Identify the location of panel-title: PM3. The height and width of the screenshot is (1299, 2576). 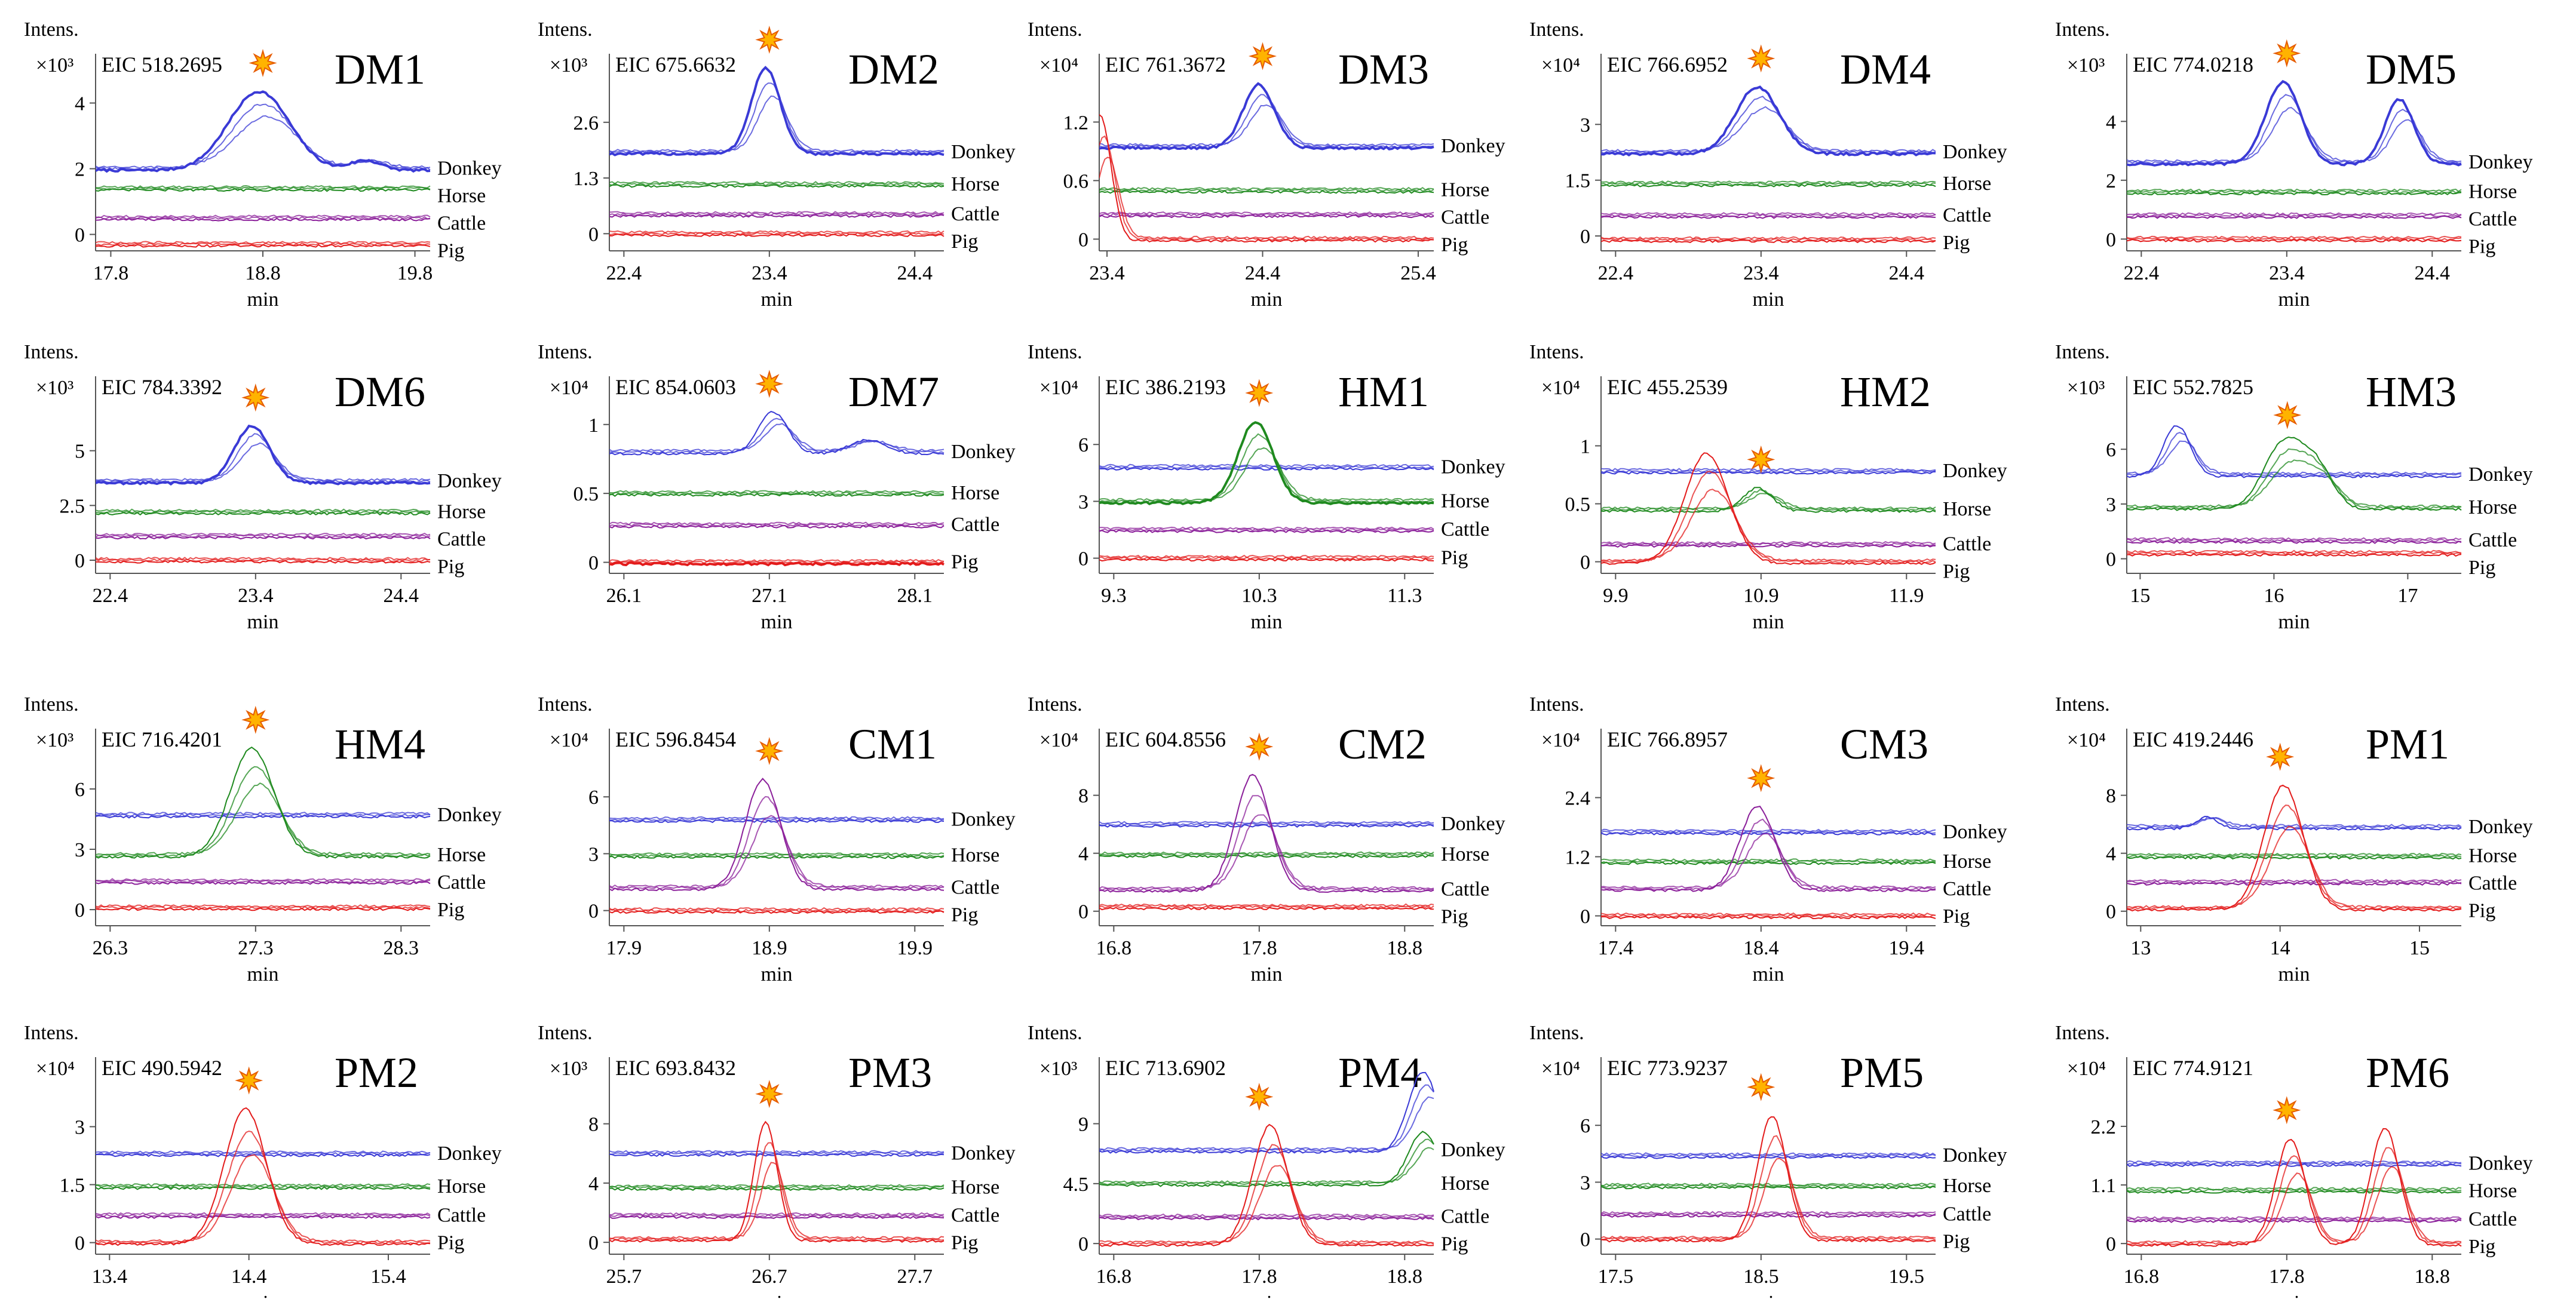
(890, 1073).